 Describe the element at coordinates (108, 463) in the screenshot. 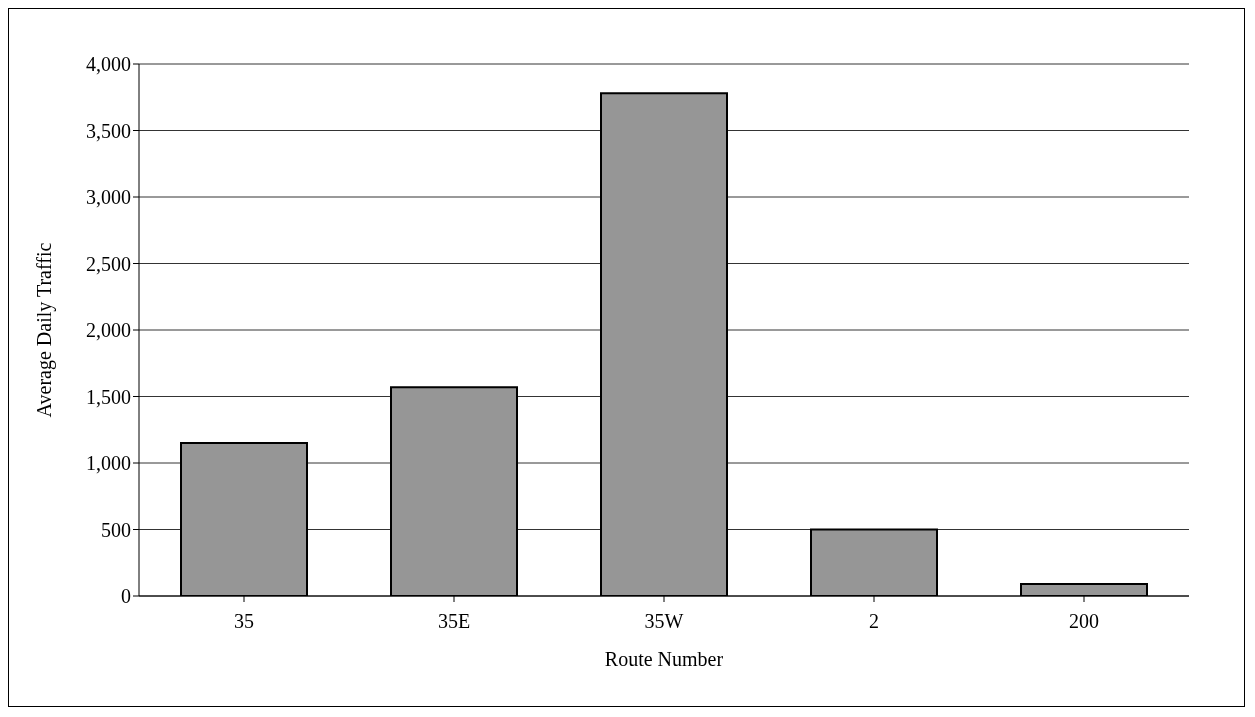

I see `y-tick-label: 1,000` at that location.